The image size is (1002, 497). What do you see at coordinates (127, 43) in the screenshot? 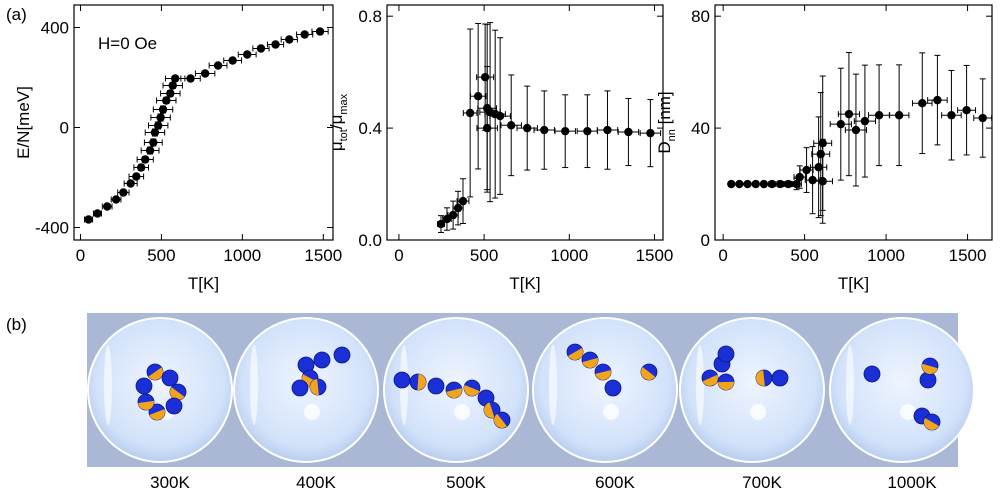
I see `annotation: H=0 Oe` at bounding box center [127, 43].